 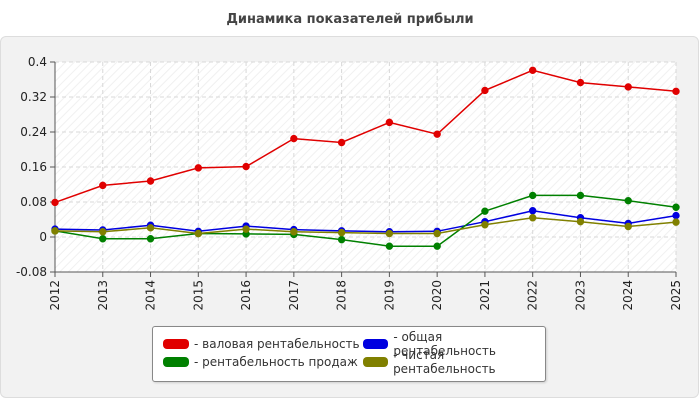 I want to click on y-tick-label: 0, so click(x=43, y=237).